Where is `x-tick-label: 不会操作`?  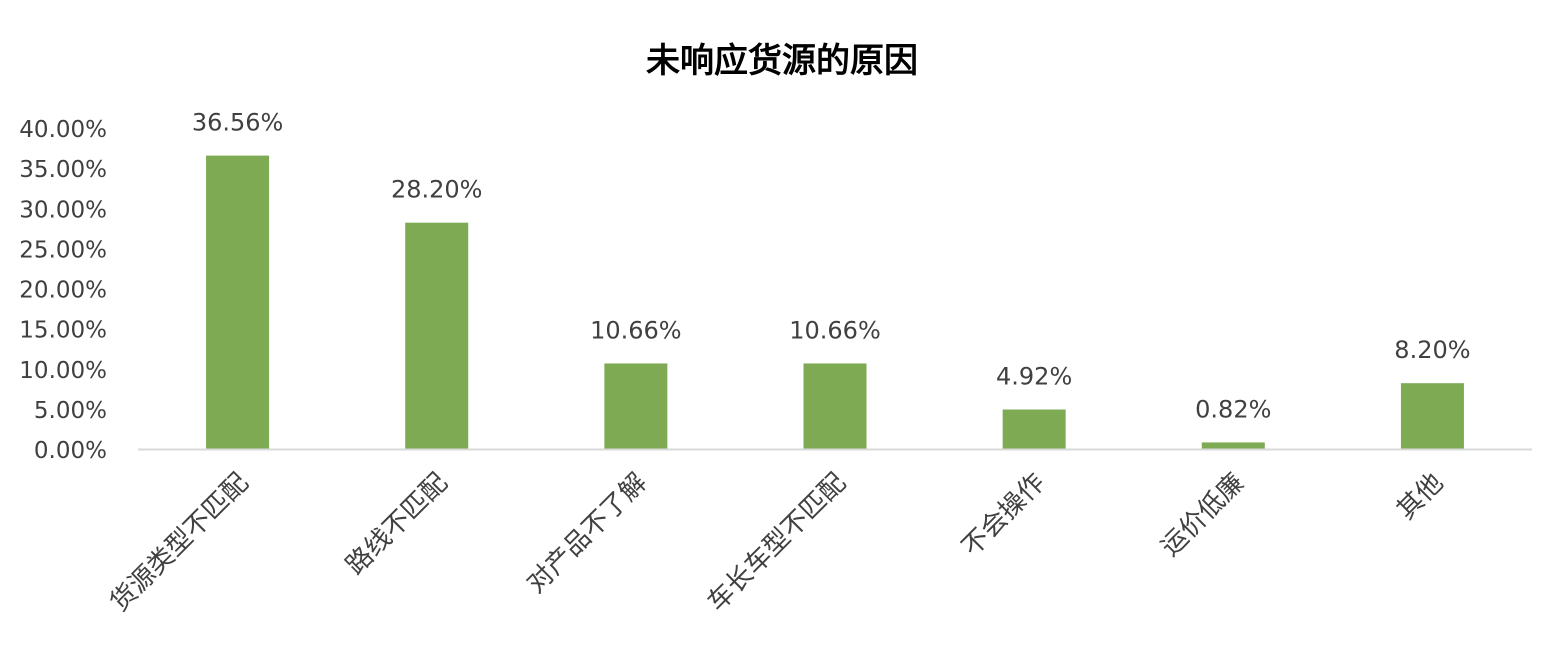 x-tick-label: 不会操作 is located at coordinates (1003, 515).